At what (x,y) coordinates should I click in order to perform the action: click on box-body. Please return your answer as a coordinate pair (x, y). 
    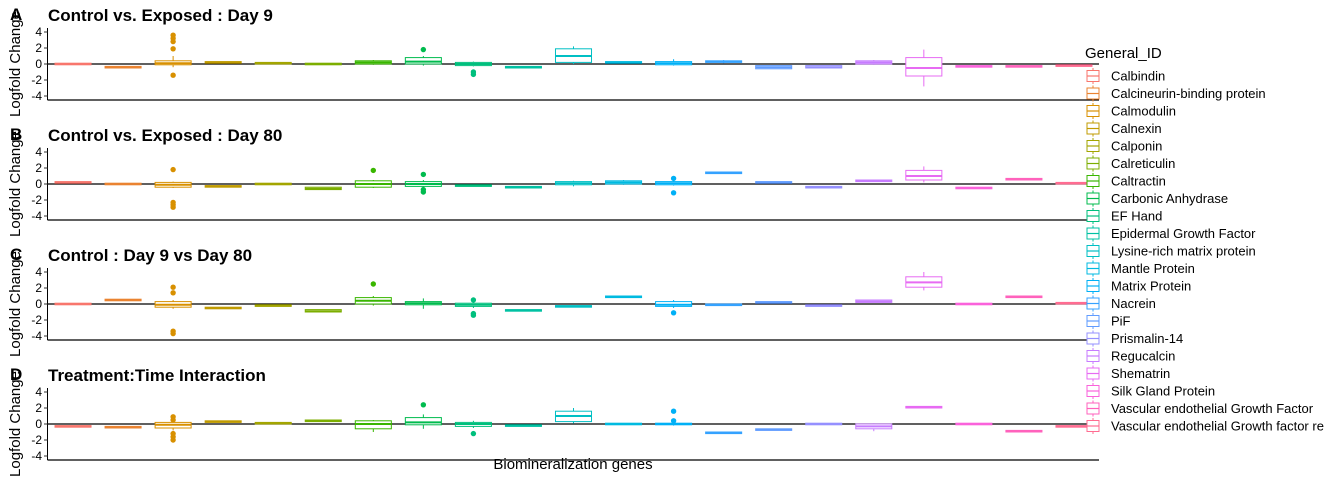
    Looking at the image, I should click on (924, 67).